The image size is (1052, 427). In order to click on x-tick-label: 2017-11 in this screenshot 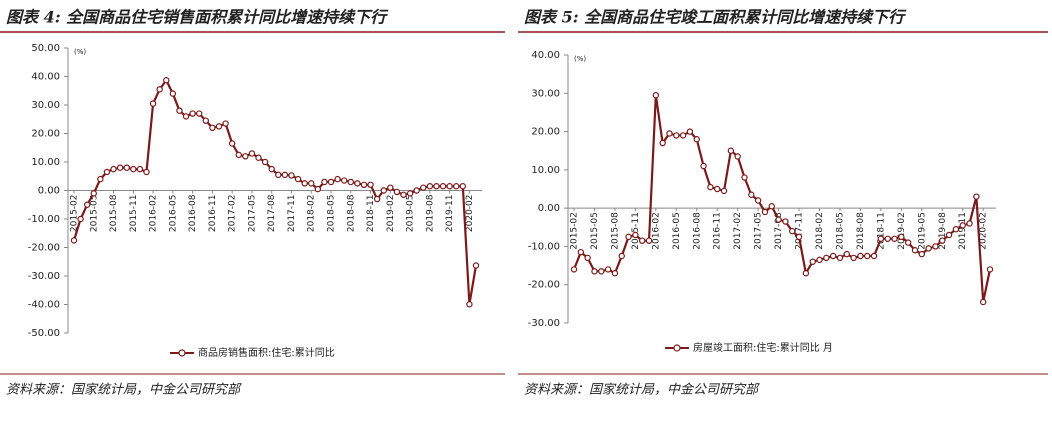, I will do `click(292, 214)`.